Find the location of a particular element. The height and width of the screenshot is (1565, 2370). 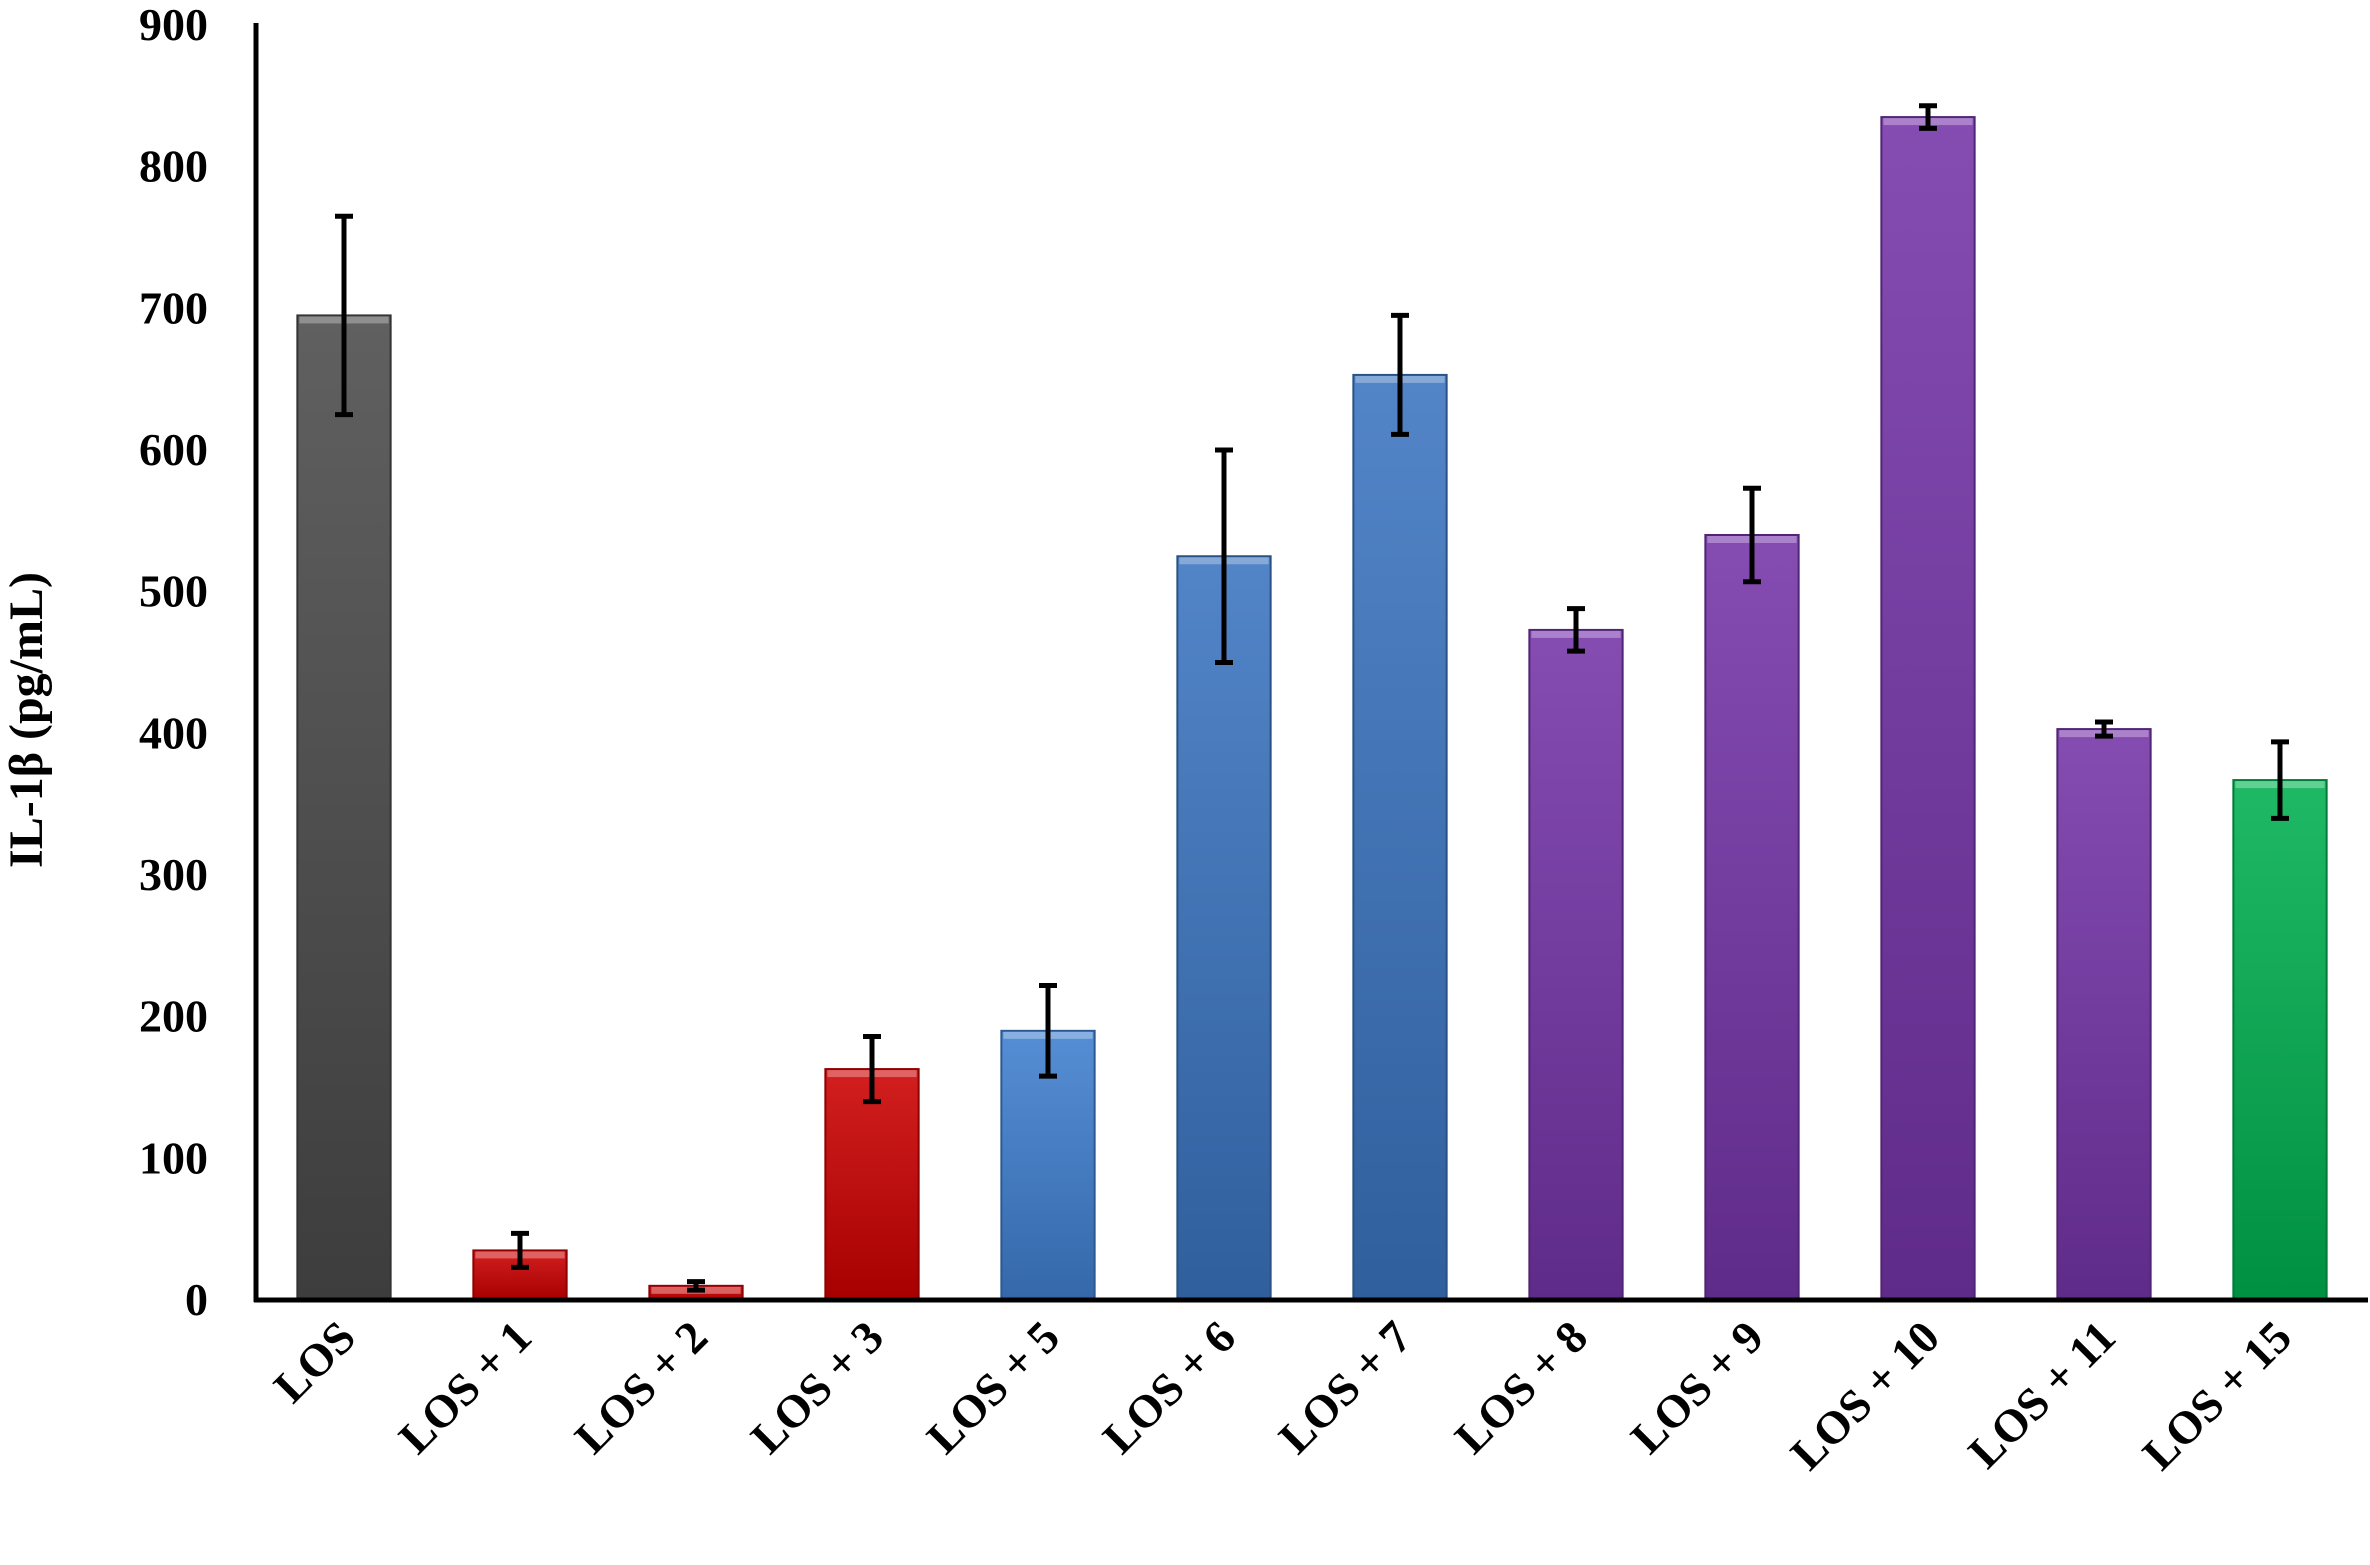

x-tick-label-11: LOS + 15 is located at coordinates (2217, 1395).